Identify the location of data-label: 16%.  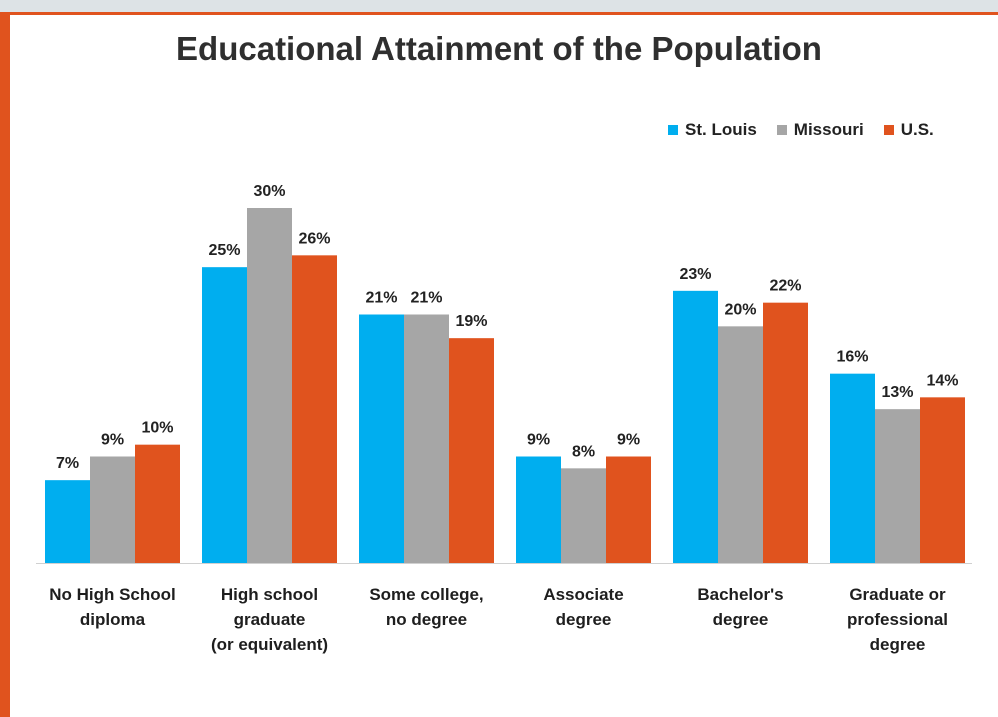
(852, 357).